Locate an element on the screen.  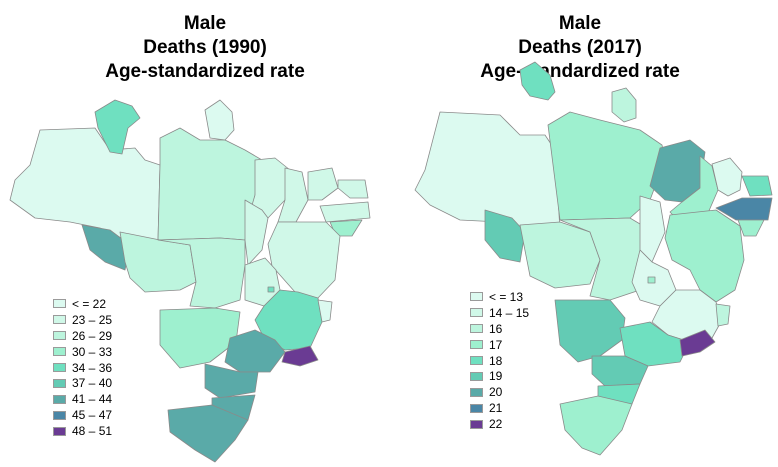
state-maranhao is located at coordinates (270, 188).